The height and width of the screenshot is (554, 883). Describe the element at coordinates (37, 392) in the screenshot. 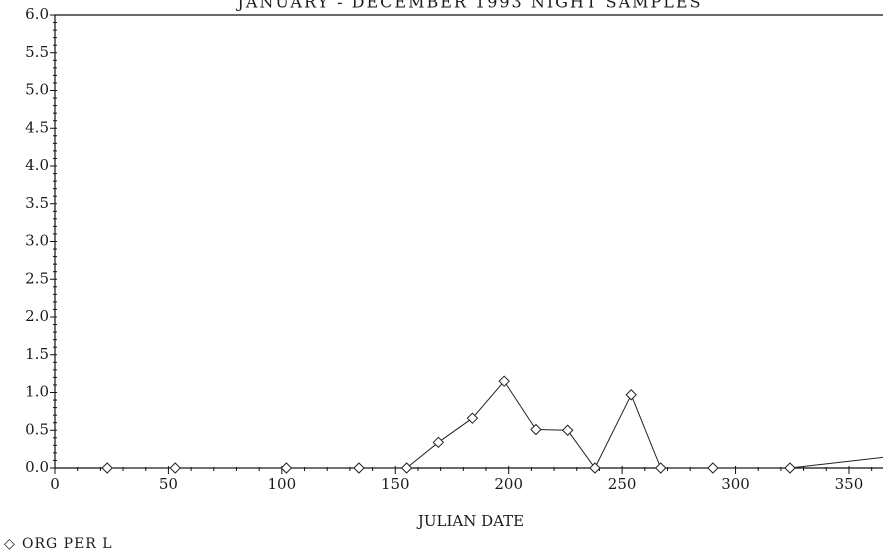

I see `y-tick-label: 1.0` at that location.